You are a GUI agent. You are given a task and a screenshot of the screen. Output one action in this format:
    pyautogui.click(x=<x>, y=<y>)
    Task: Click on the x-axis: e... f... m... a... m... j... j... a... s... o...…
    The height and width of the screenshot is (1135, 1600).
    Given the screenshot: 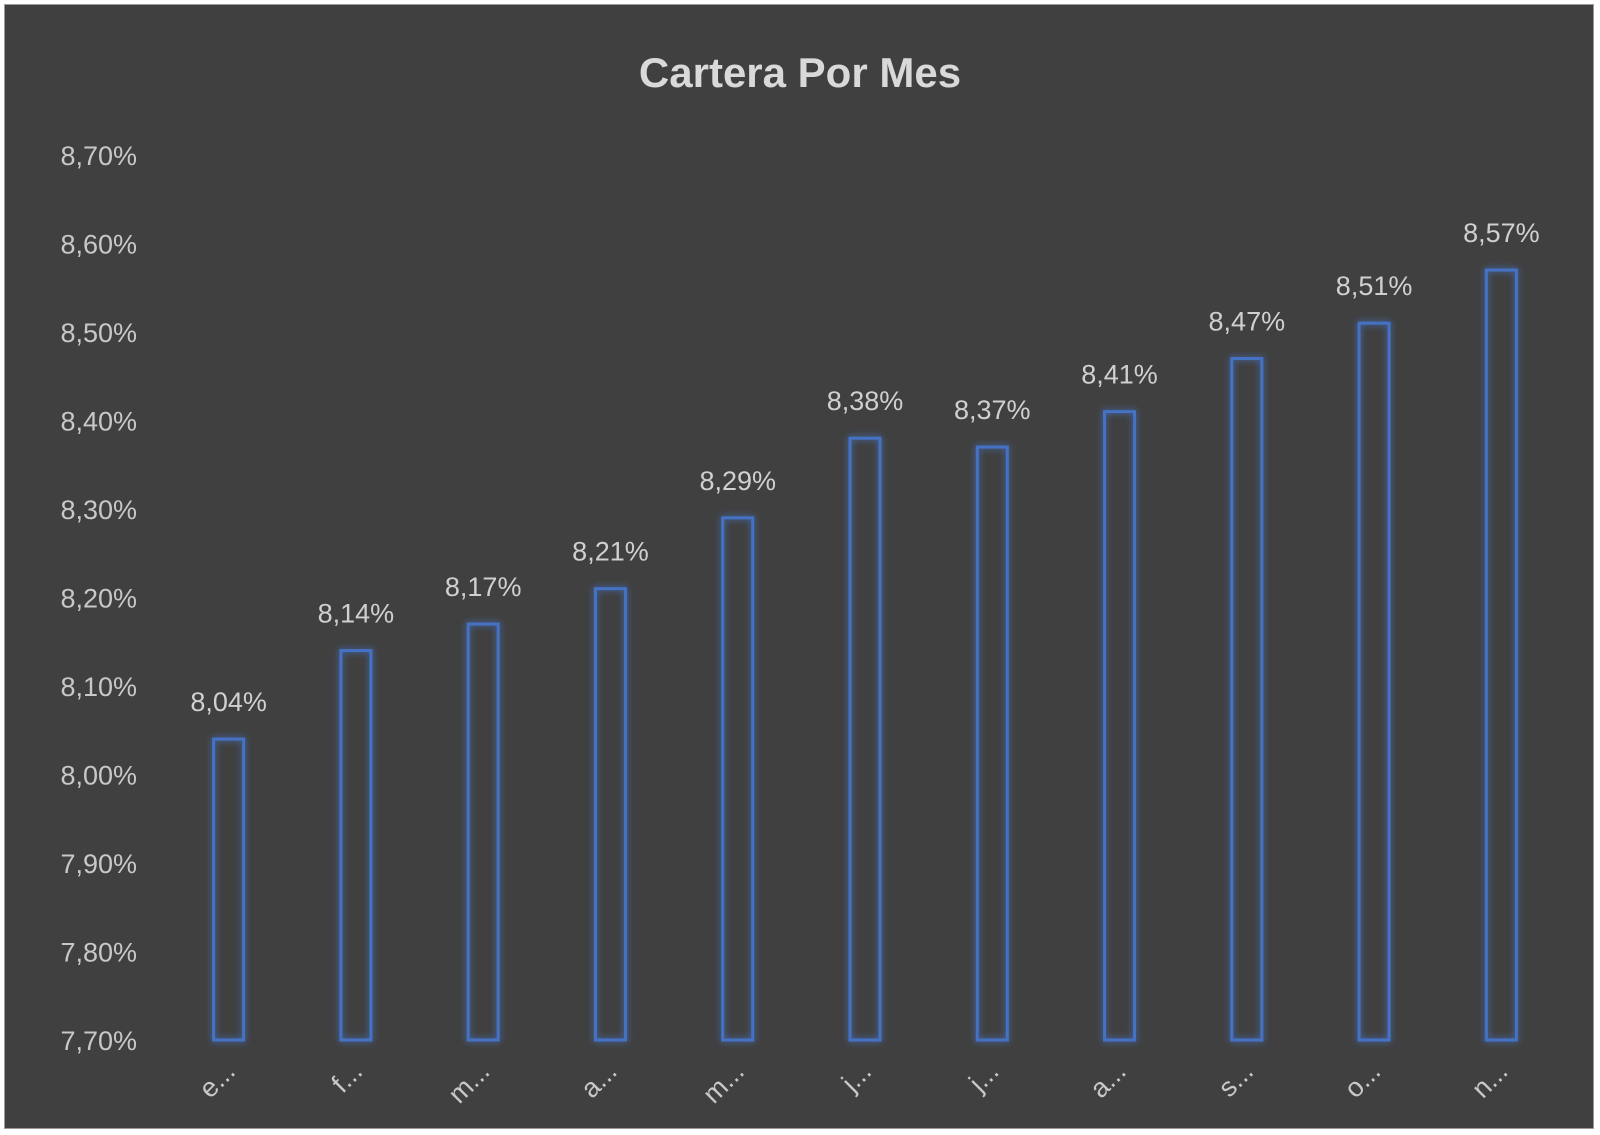 What is the action you would take?
    pyautogui.click(x=853, y=1082)
    